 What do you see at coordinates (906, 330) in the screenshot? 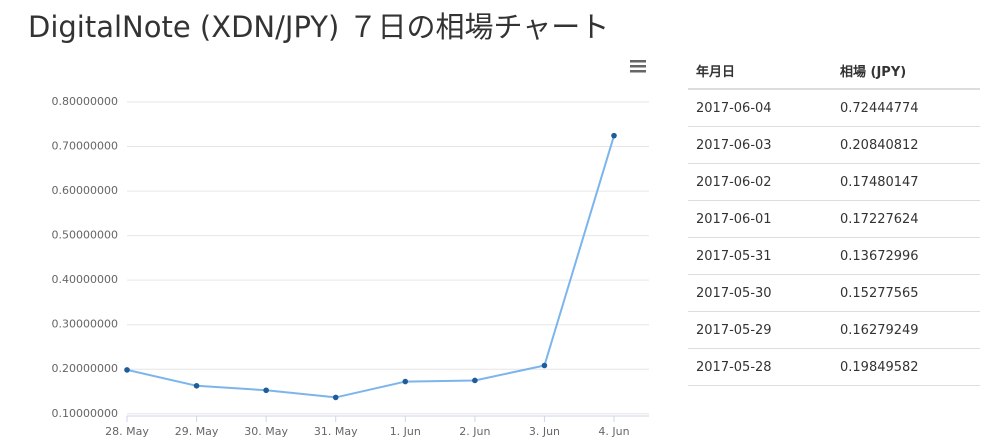
I see `price-cell: 0.16279249` at bounding box center [906, 330].